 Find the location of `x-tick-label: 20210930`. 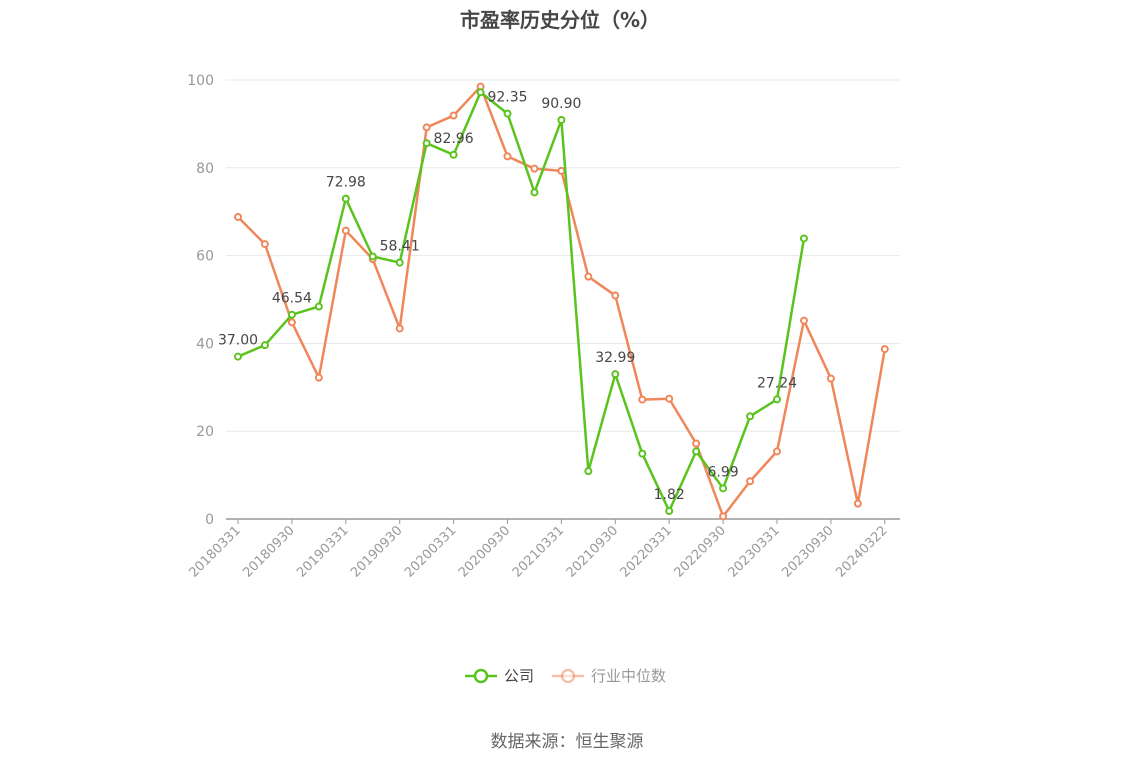

x-tick-label: 20210930 is located at coordinates (592, 551).